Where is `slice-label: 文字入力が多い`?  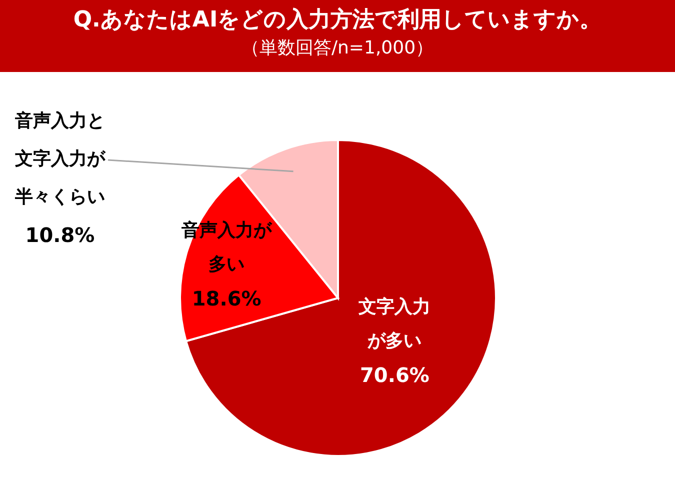 slice-label: 文字入力が多い is located at coordinates (394, 324).